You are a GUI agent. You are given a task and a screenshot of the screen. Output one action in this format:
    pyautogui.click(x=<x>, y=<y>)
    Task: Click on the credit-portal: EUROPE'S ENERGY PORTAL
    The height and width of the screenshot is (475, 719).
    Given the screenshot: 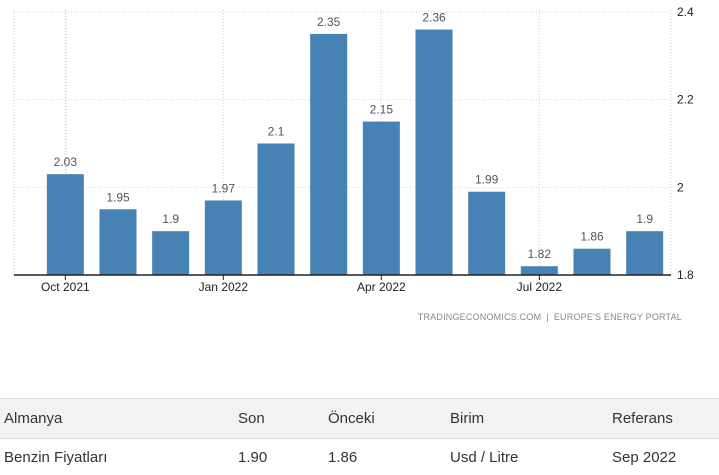 What is the action you would take?
    pyautogui.click(x=618, y=317)
    